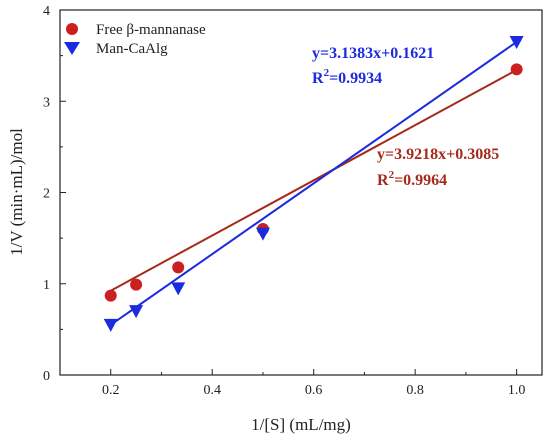  What do you see at coordinates (46, 102) in the screenshot?
I see `y-tick-label: 3` at bounding box center [46, 102].